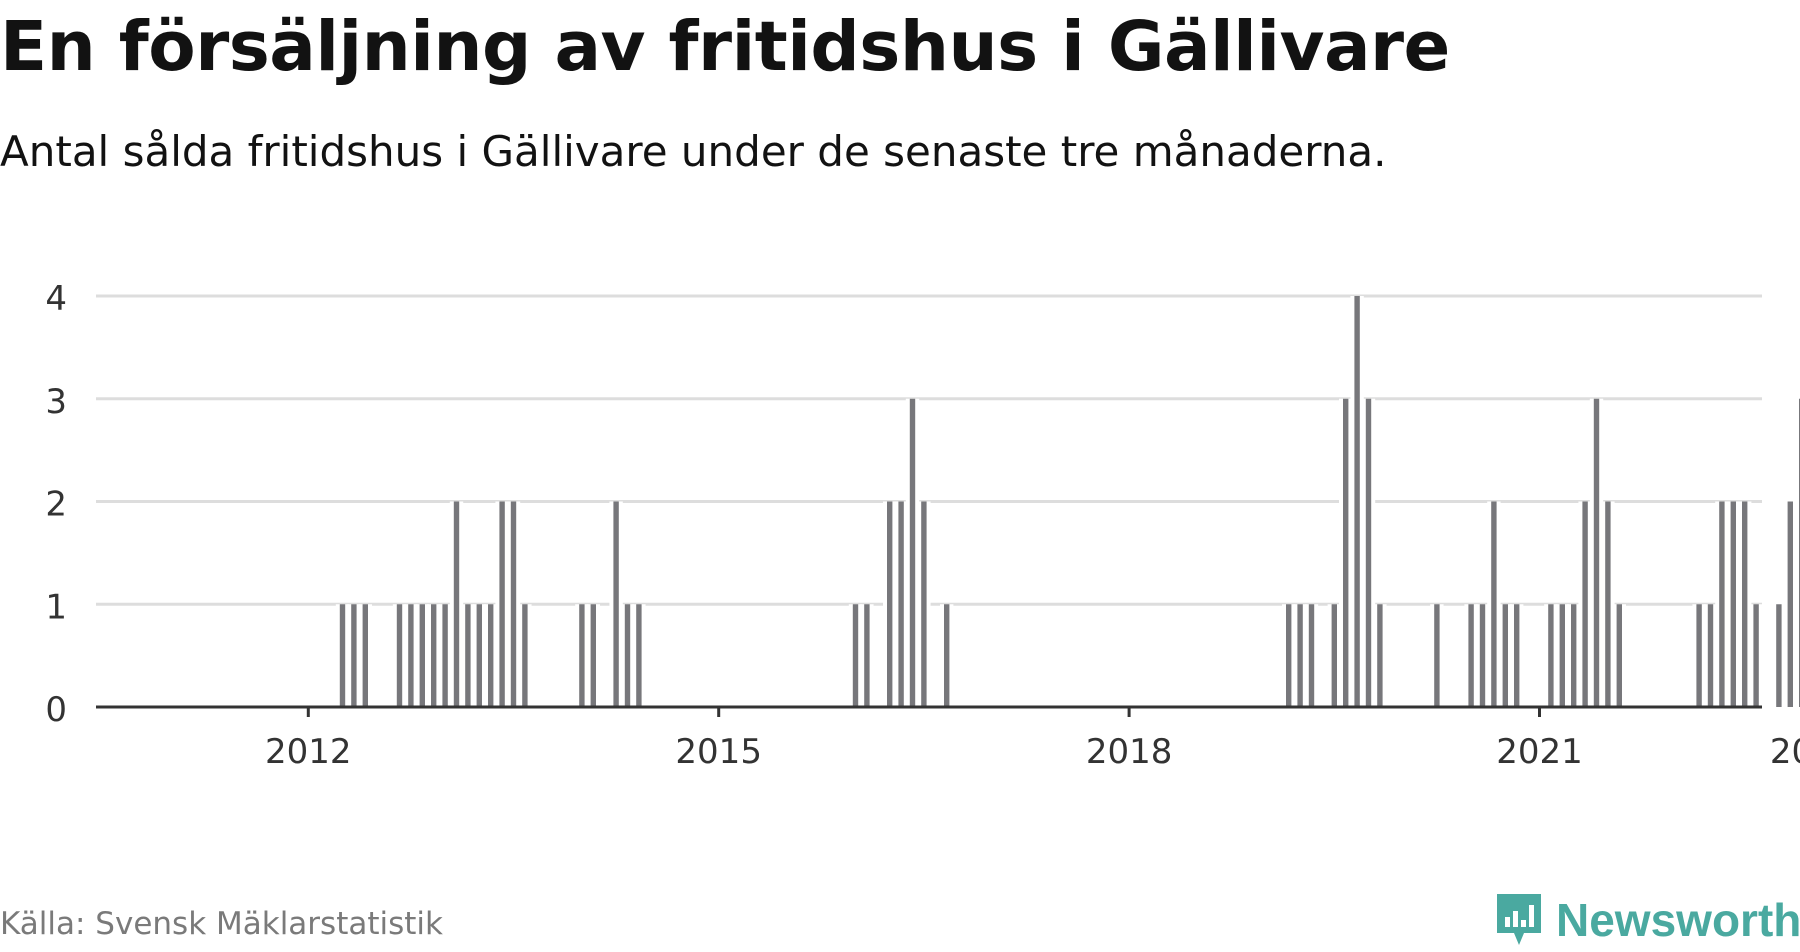 This screenshot has width=1800, height=952. I want to click on x-tick-label-2012: 2012, so click(308, 752).